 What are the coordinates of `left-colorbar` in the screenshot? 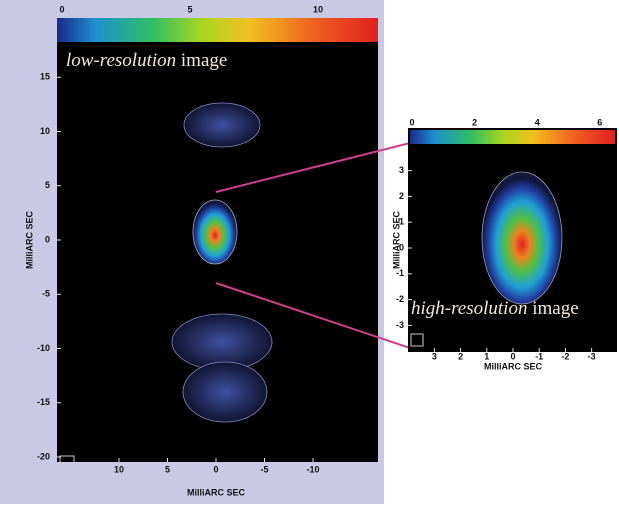 It's located at (217, 30).